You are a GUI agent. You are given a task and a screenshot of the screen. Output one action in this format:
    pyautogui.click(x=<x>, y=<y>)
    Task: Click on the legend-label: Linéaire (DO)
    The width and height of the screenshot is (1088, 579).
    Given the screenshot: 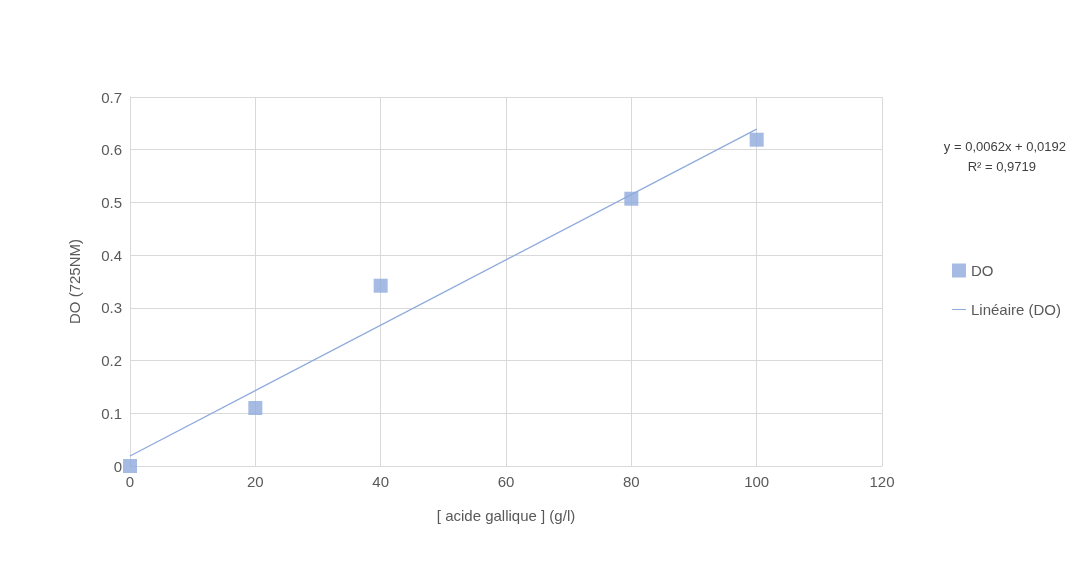 What is the action you would take?
    pyautogui.click(x=1015, y=309)
    